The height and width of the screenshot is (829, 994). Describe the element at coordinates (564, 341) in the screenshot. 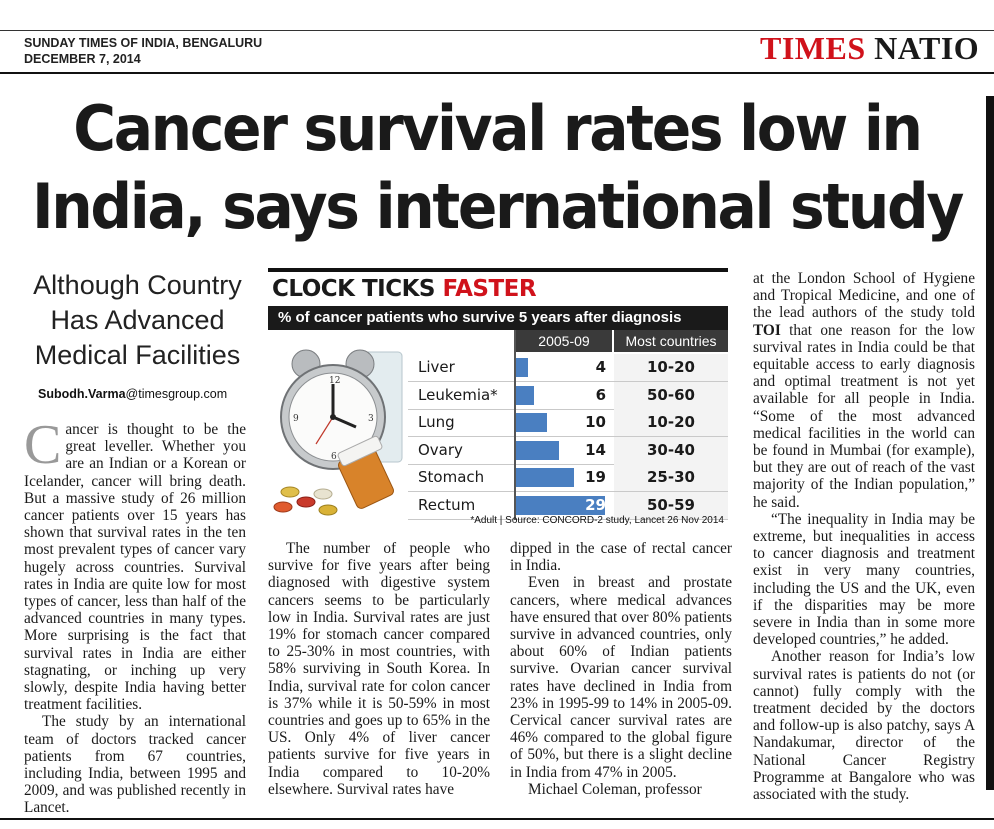

I see `header-period: 2005-09` at that location.